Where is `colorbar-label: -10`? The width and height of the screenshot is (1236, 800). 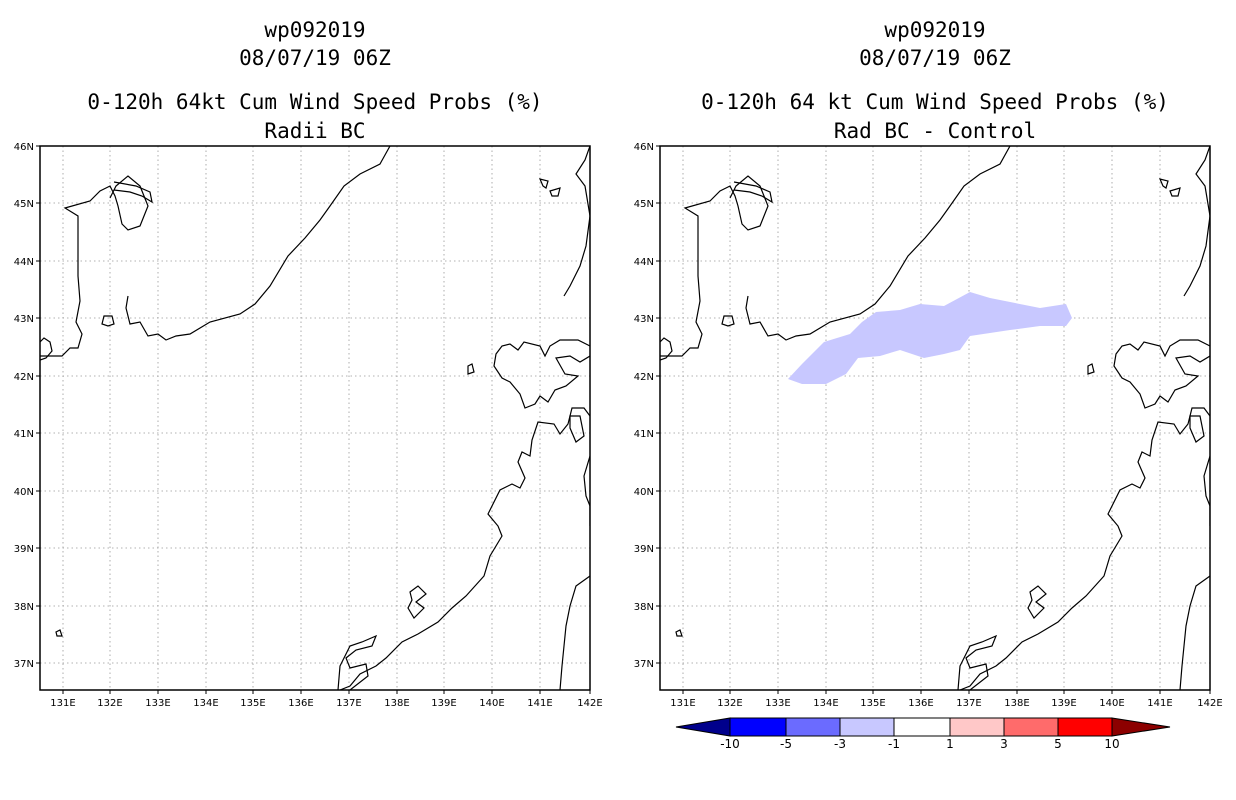
colorbar-label: -10 is located at coordinates (730, 744).